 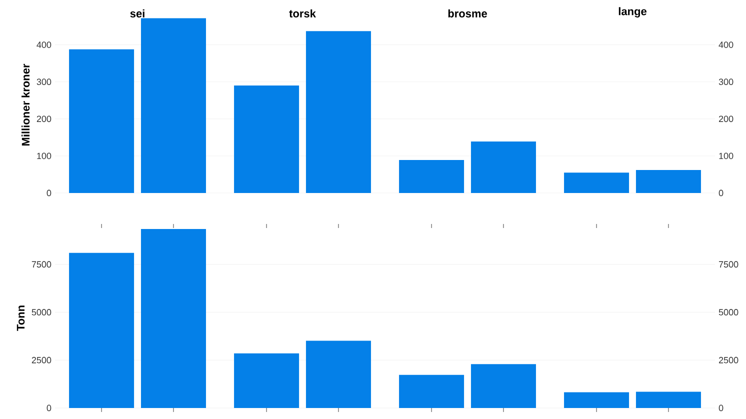 I want to click on x-tick-label: sei, so click(x=137, y=13).